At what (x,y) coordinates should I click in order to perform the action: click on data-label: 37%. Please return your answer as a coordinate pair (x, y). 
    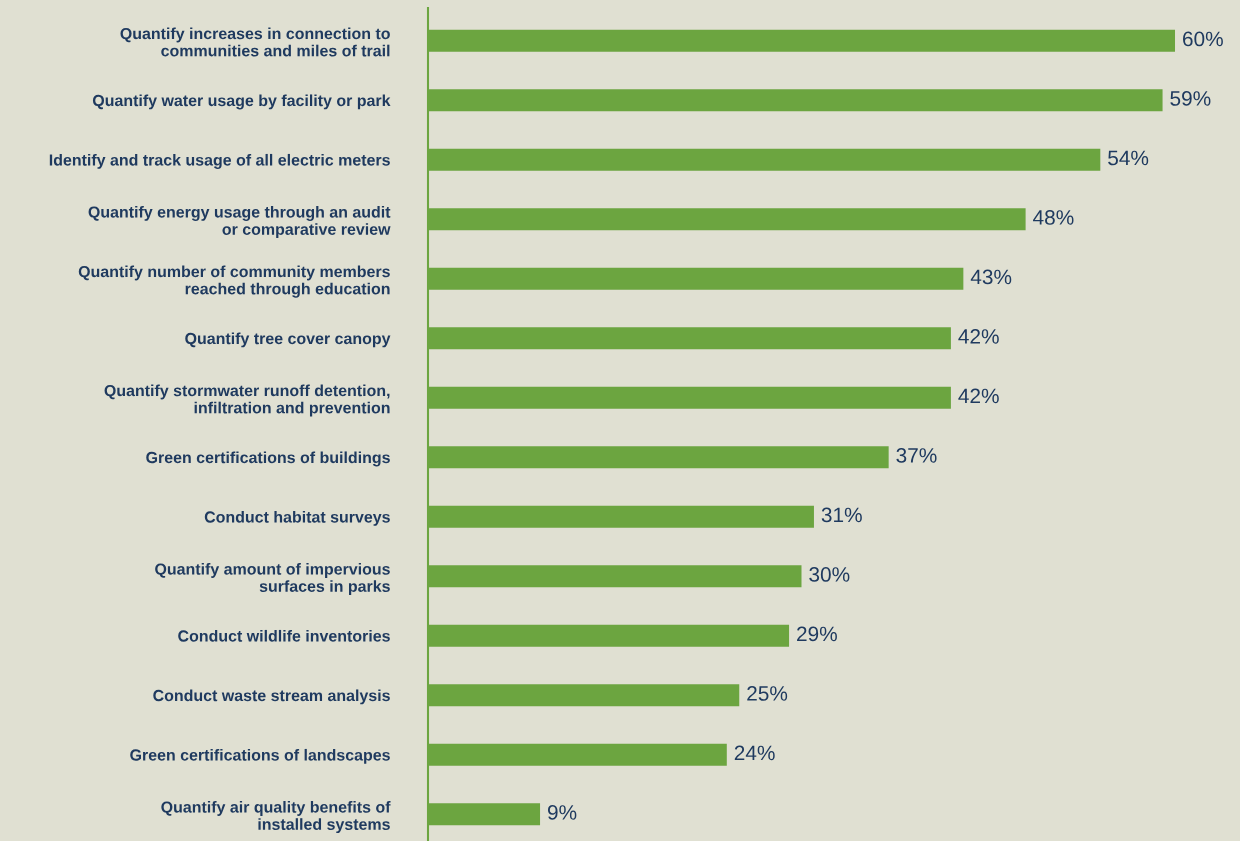
    Looking at the image, I should click on (916, 455).